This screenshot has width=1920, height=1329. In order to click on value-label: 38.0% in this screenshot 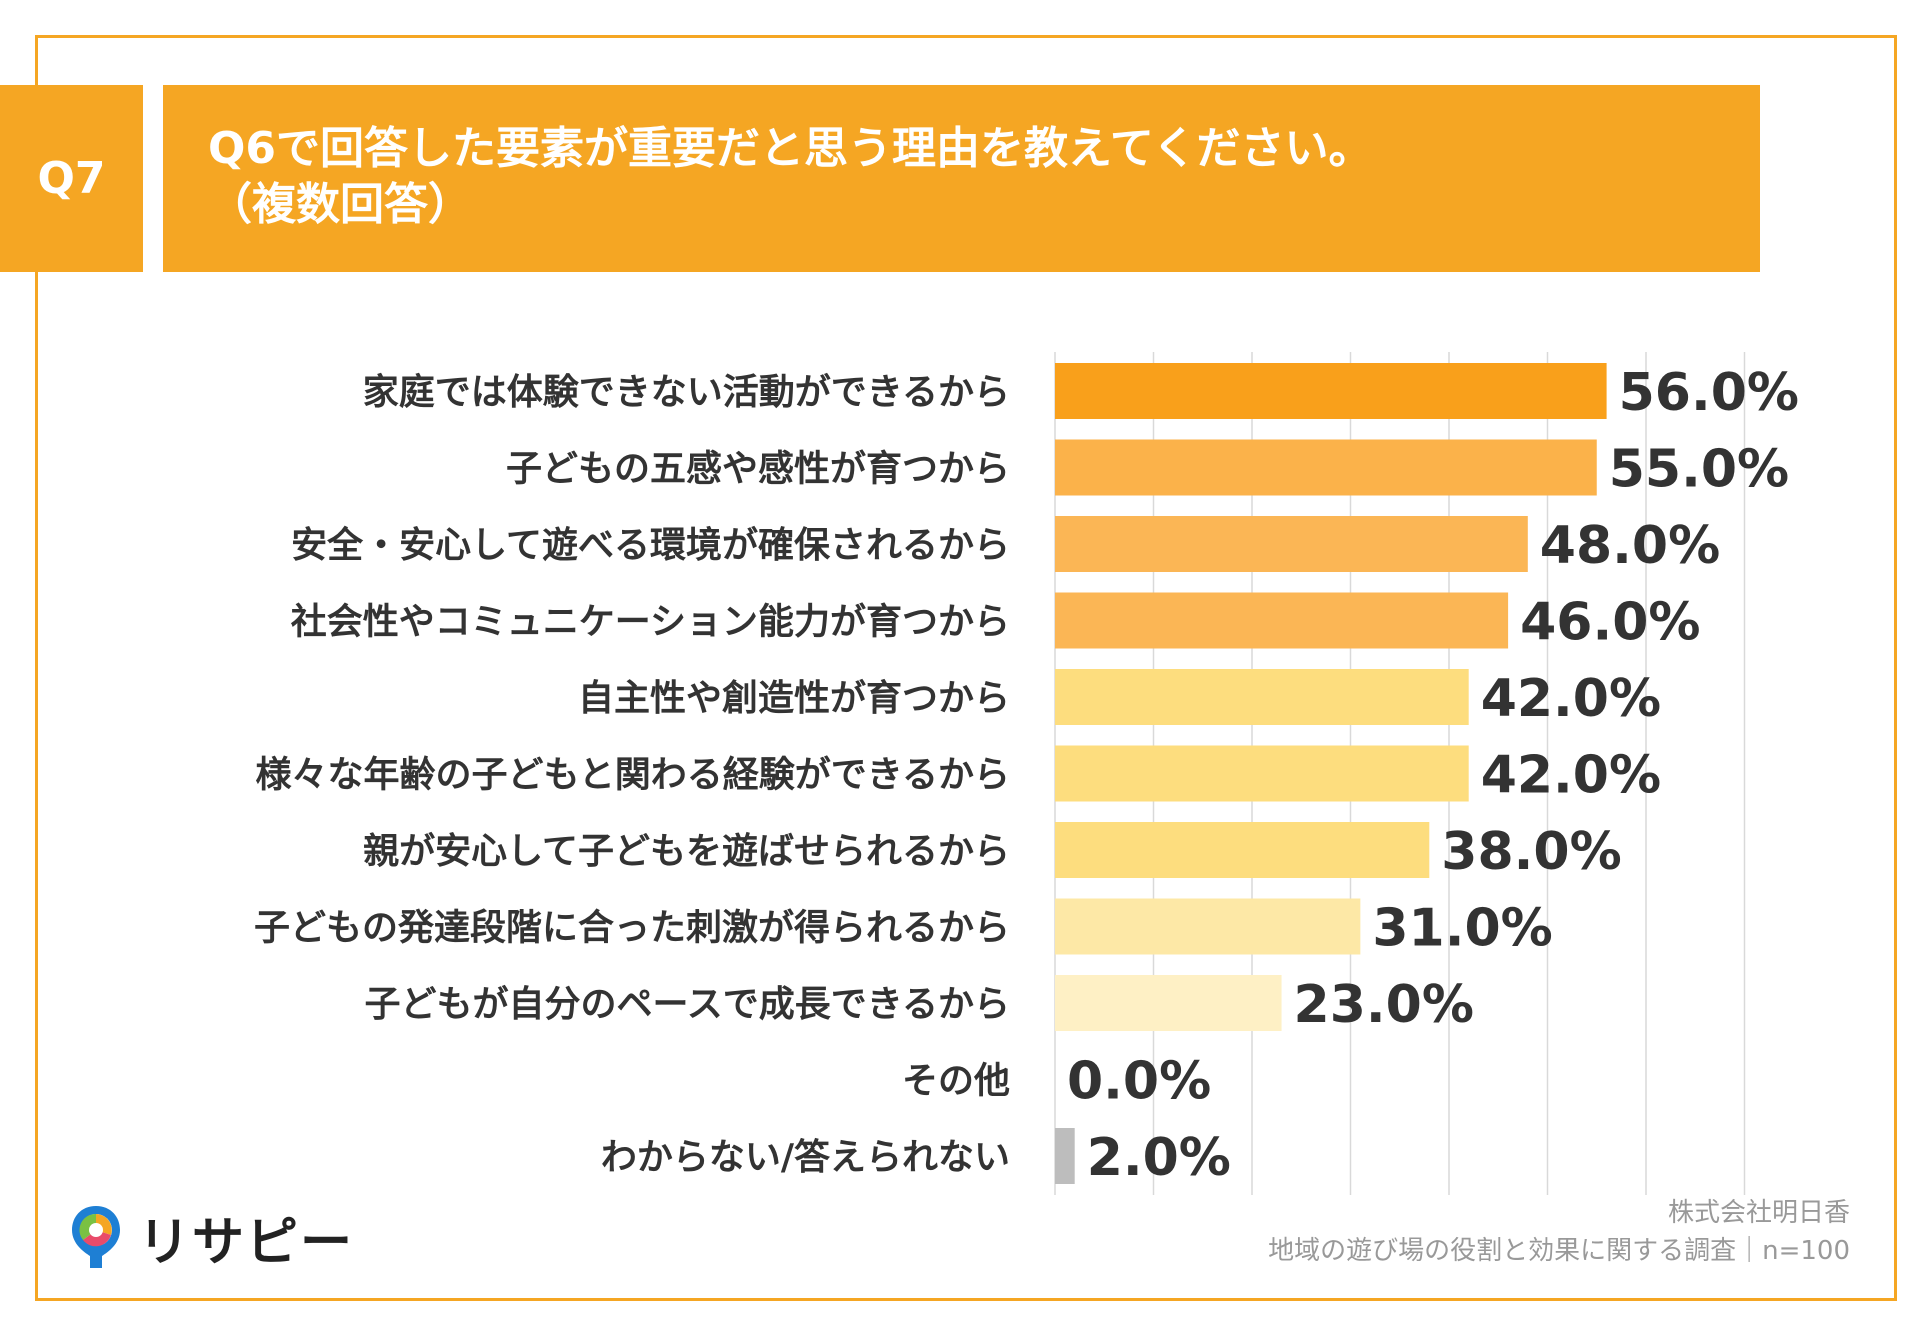, I will do `click(1531, 852)`.